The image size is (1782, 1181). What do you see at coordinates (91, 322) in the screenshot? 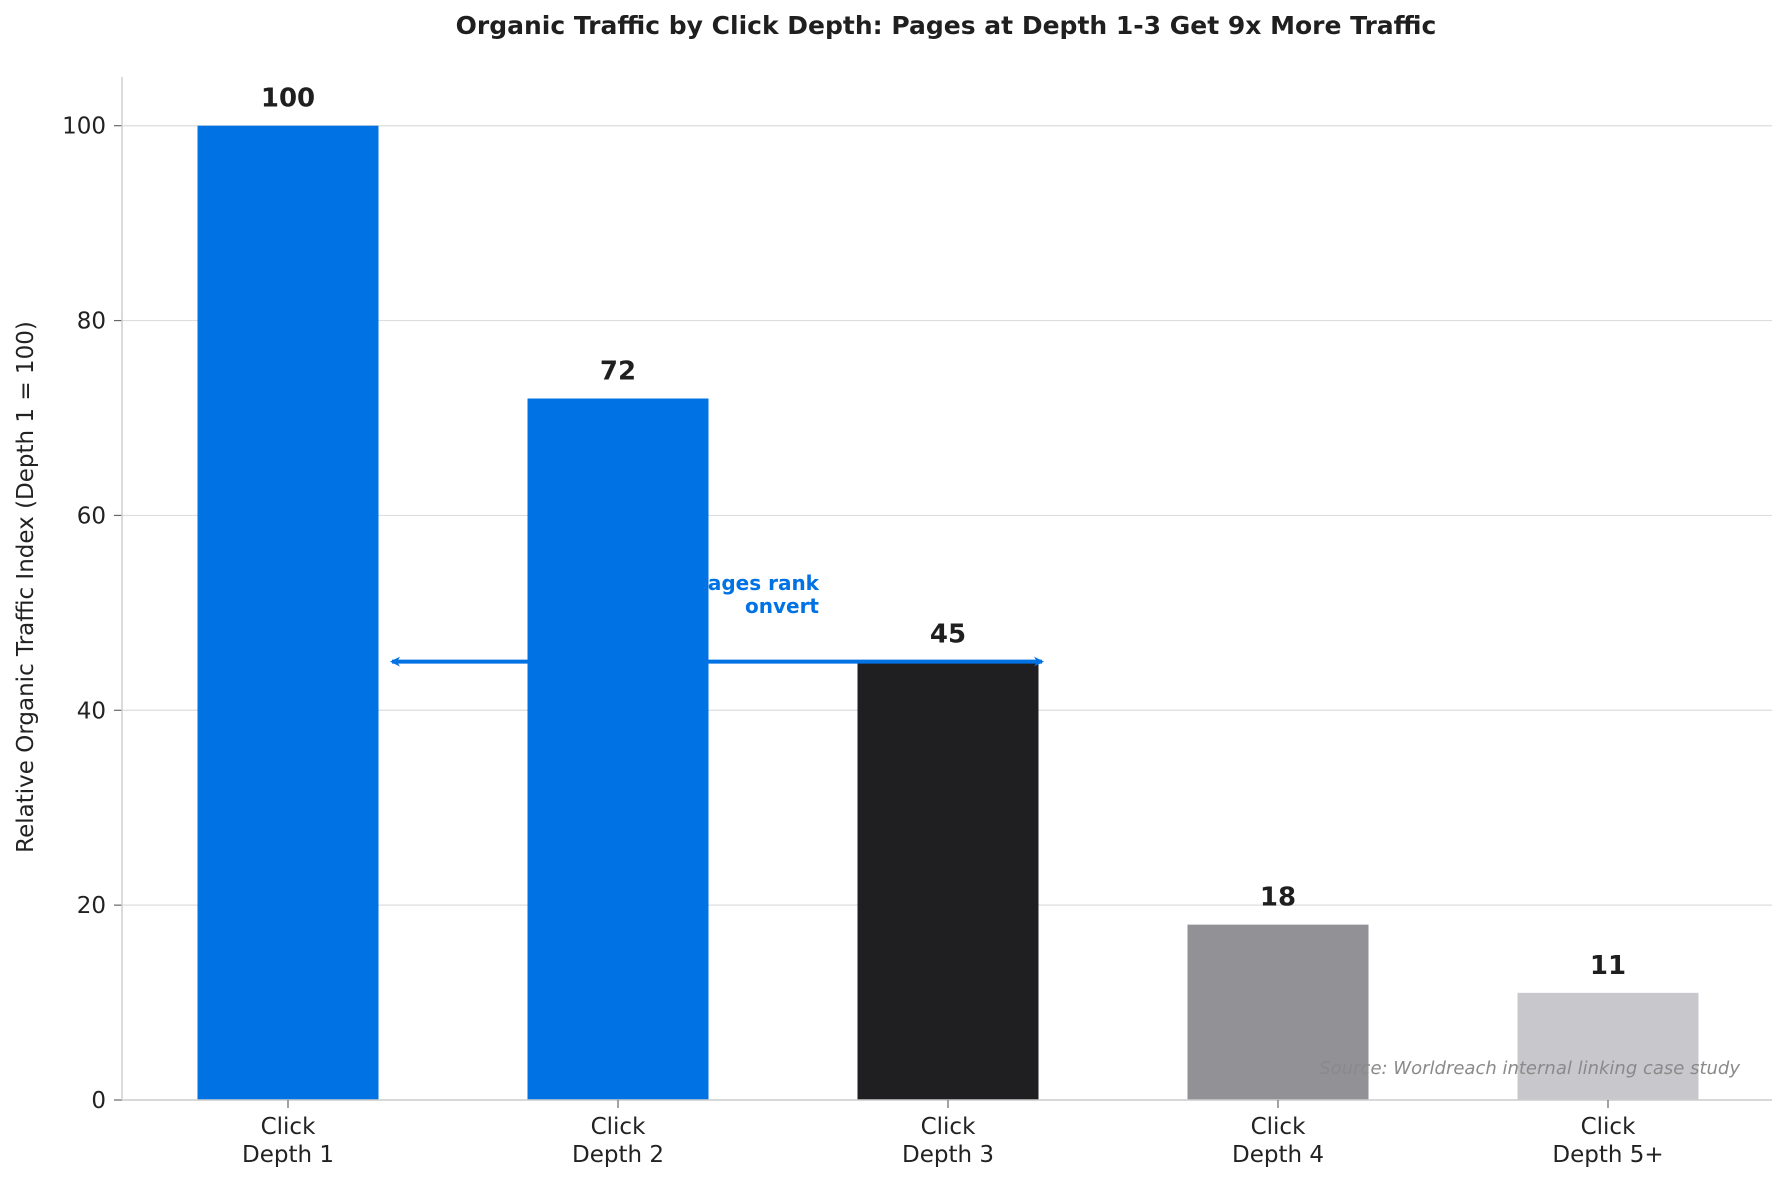
I see `y-tick-label: 80` at bounding box center [91, 322].